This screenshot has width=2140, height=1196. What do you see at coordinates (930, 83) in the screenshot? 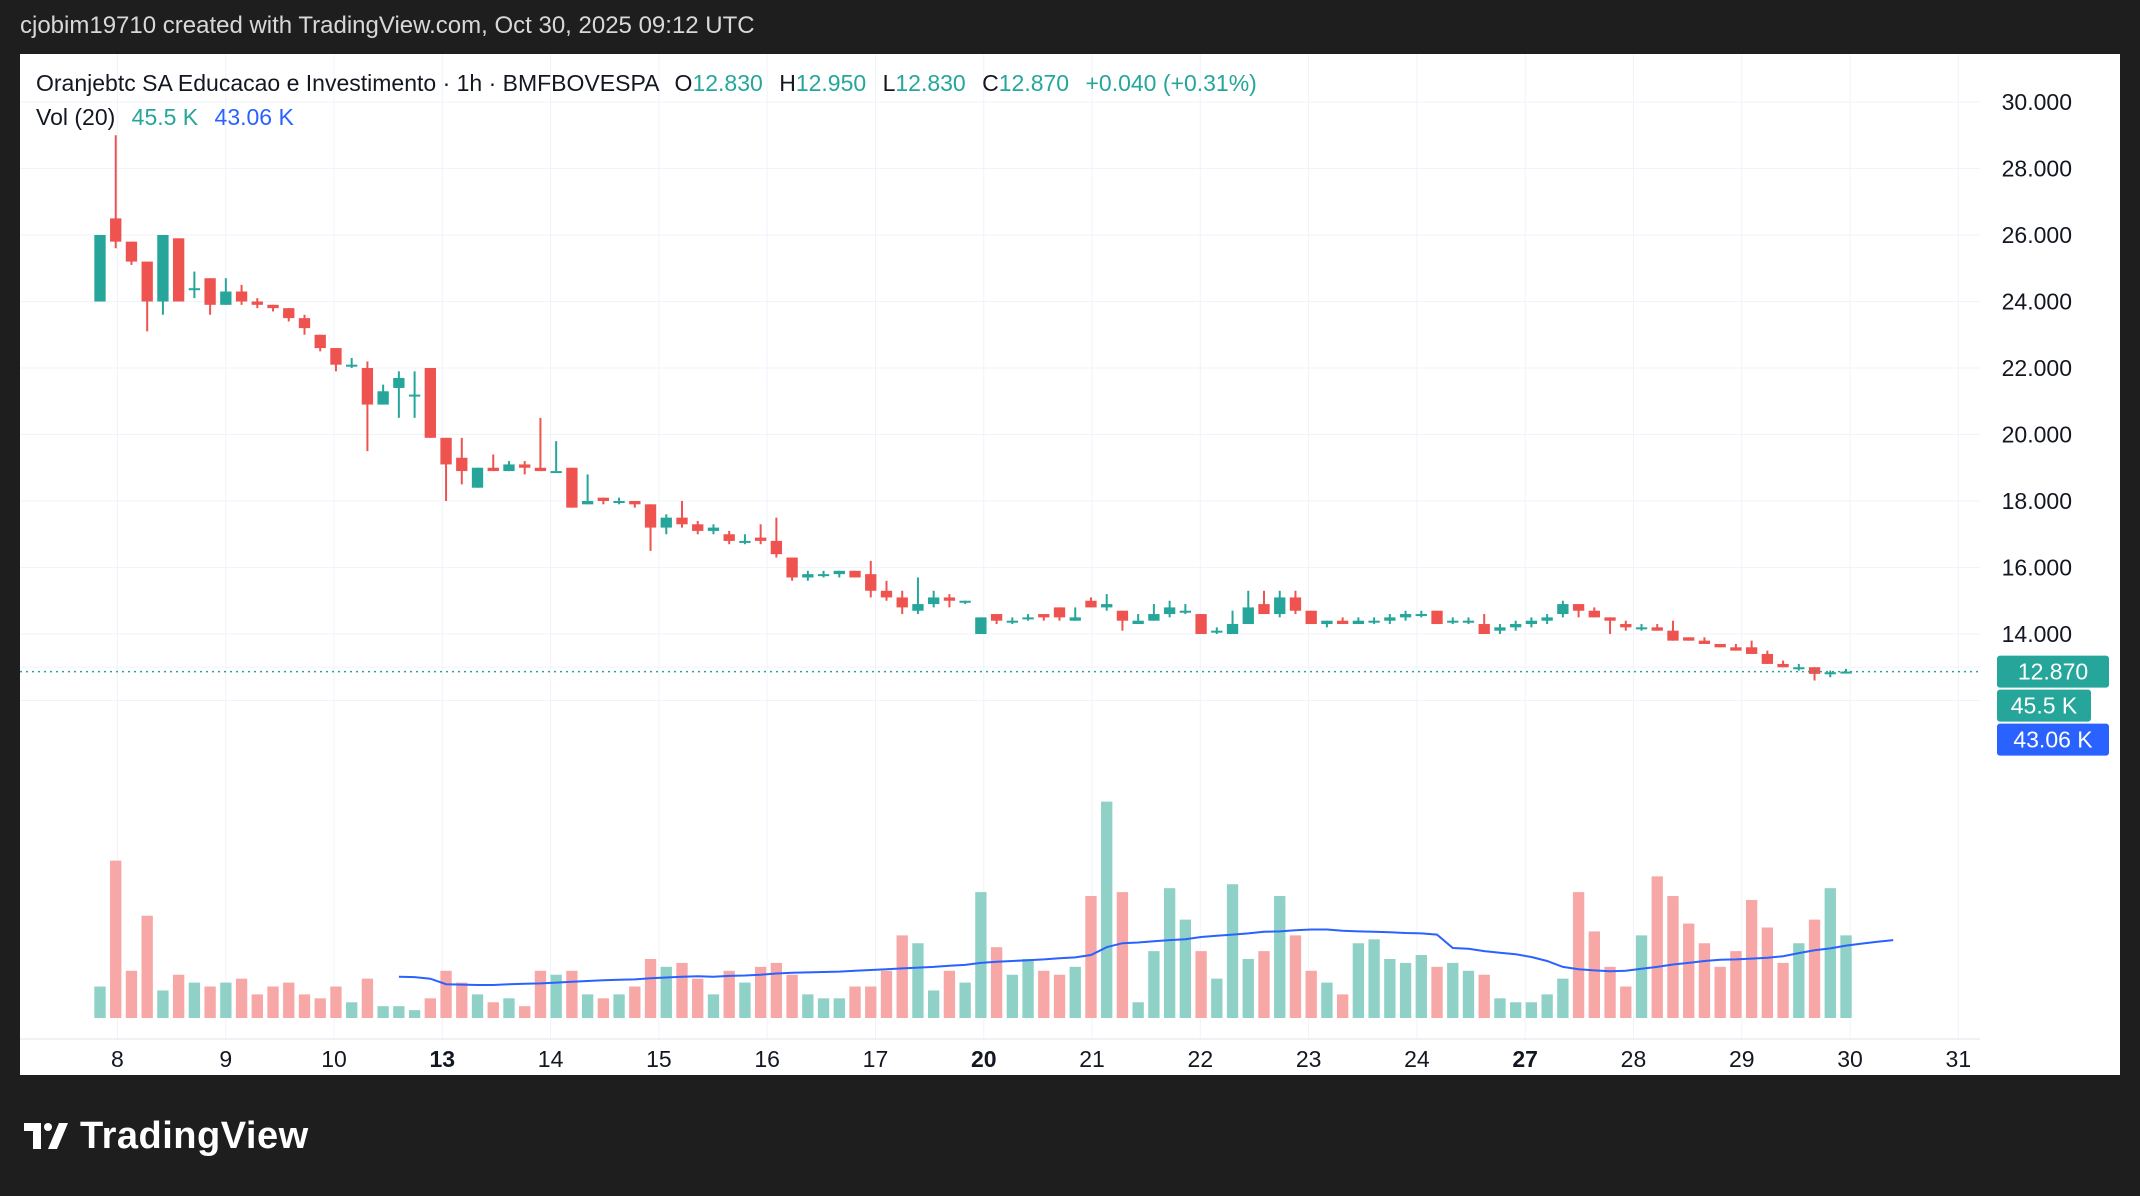
I see `low-value: 12.830` at bounding box center [930, 83].